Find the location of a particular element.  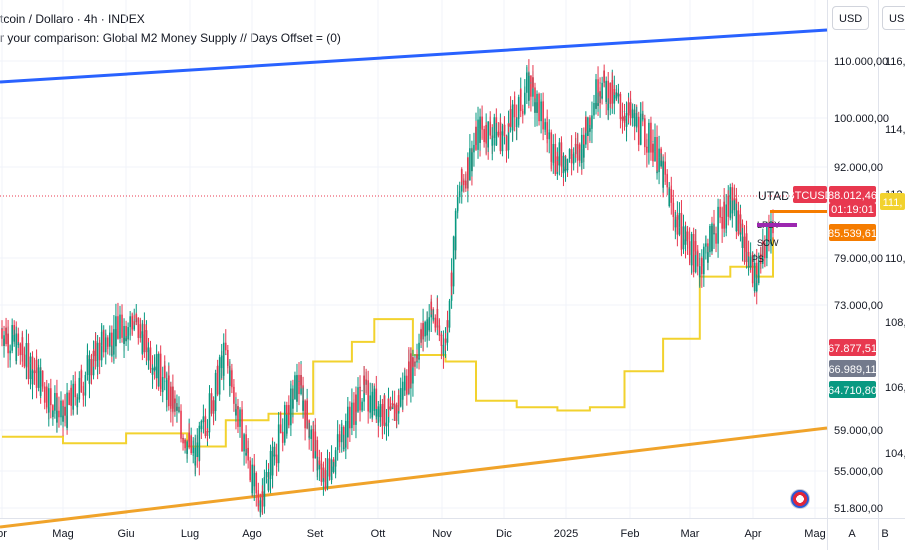

x-tick-label: Set is located at coordinates (315, 534).